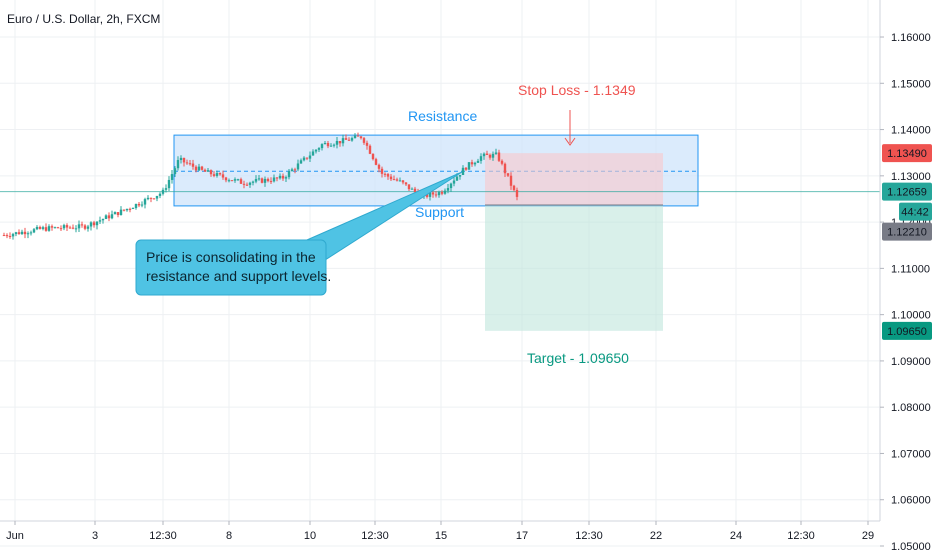  Describe the element at coordinates (907, 154) in the screenshot. I see `svg-text: 1.13490` at that location.